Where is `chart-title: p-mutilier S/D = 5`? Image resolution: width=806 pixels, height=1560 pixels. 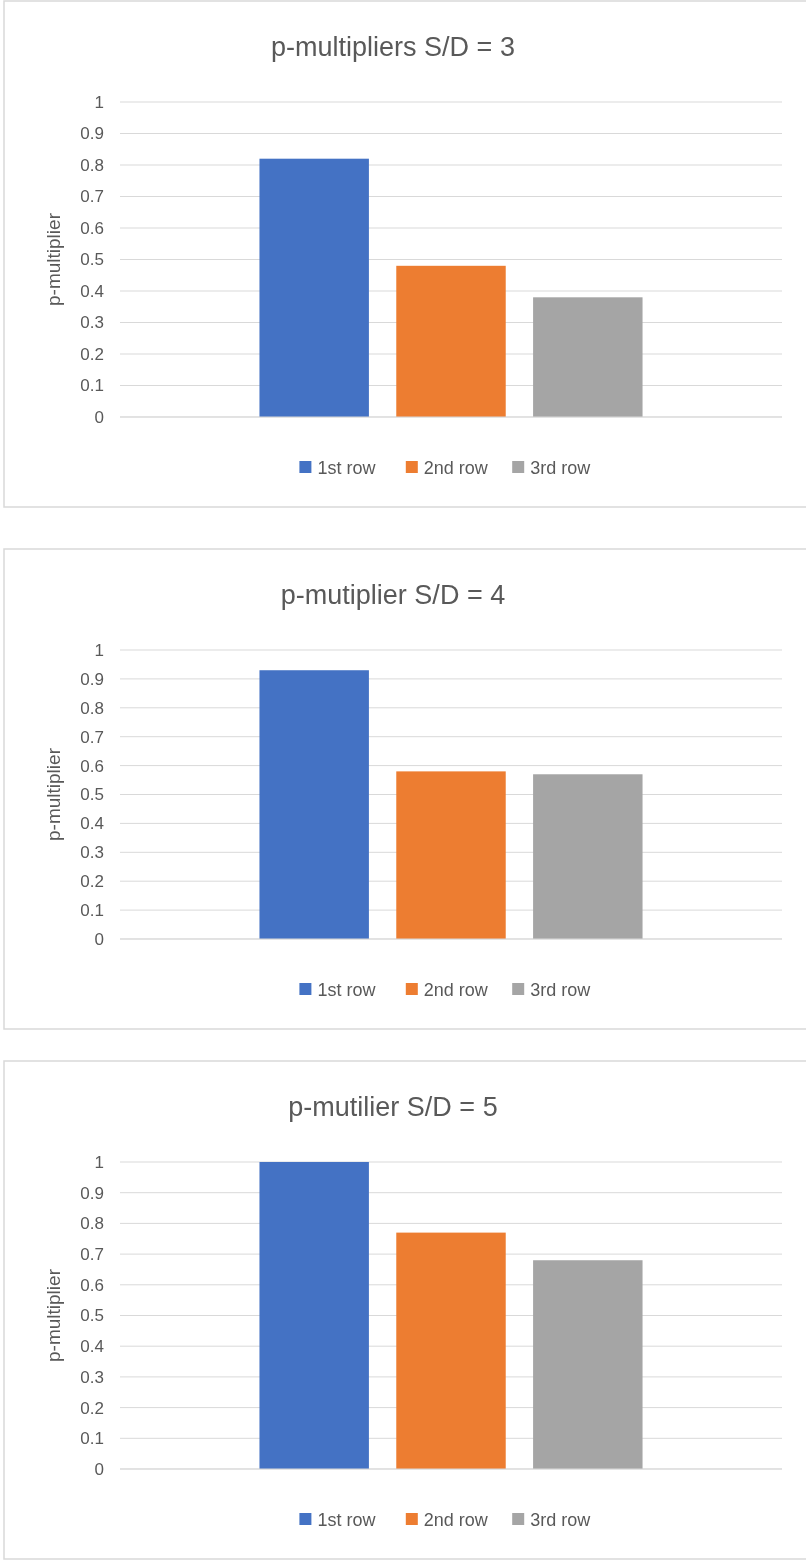 chart-title: p-mutilier S/D = 5 is located at coordinates (393, 1107).